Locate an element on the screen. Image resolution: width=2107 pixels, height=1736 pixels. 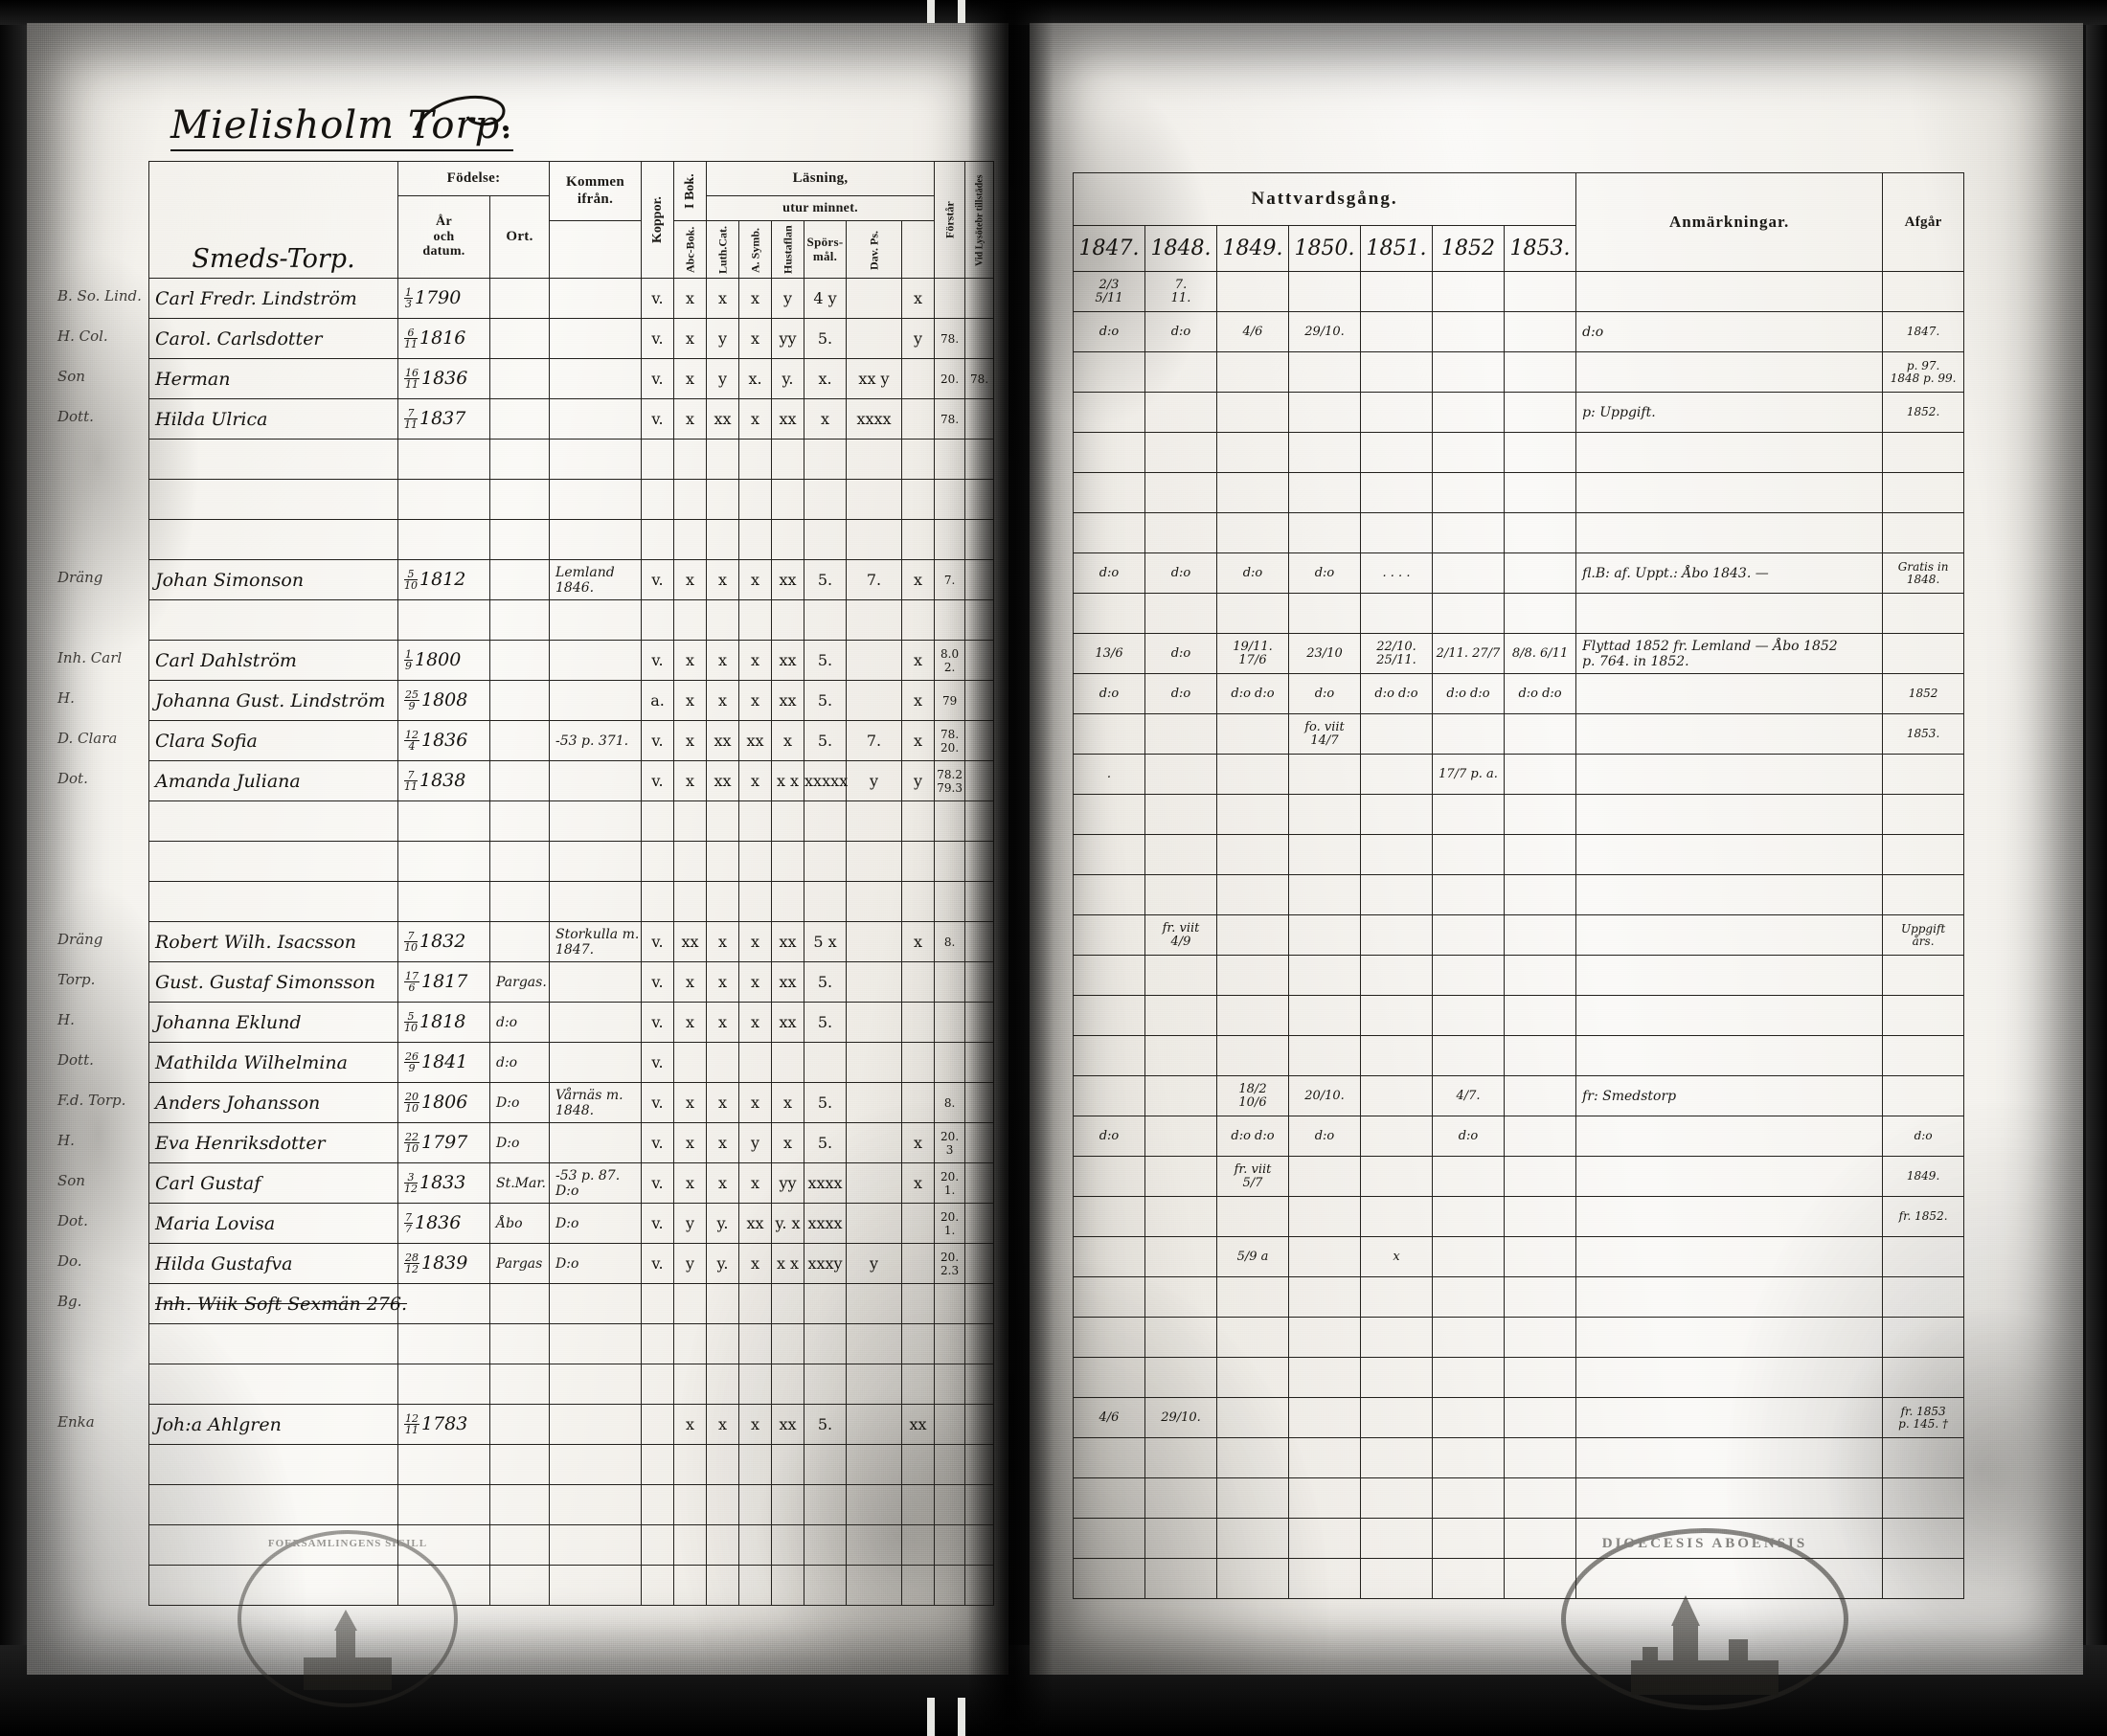
cell-kommen-ifran: D:o is located at coordinates (596, 1263).